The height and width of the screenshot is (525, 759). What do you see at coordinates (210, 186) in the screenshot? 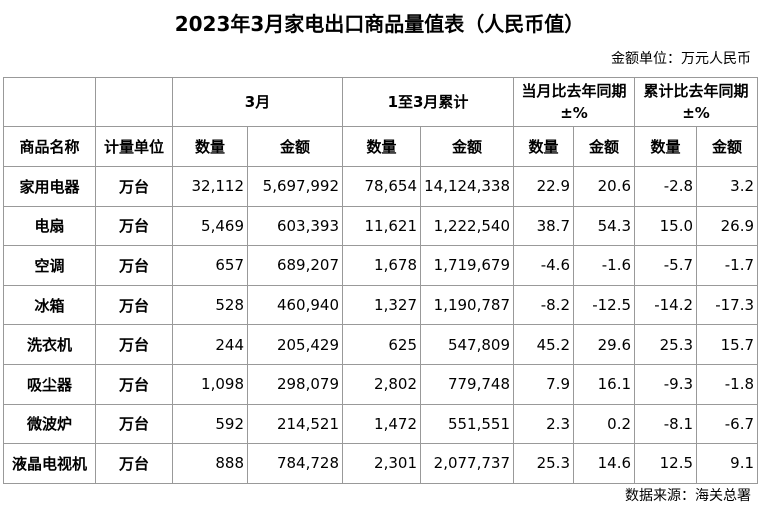
I see `table-cell: 32,112` at bounding box center [210, 186].